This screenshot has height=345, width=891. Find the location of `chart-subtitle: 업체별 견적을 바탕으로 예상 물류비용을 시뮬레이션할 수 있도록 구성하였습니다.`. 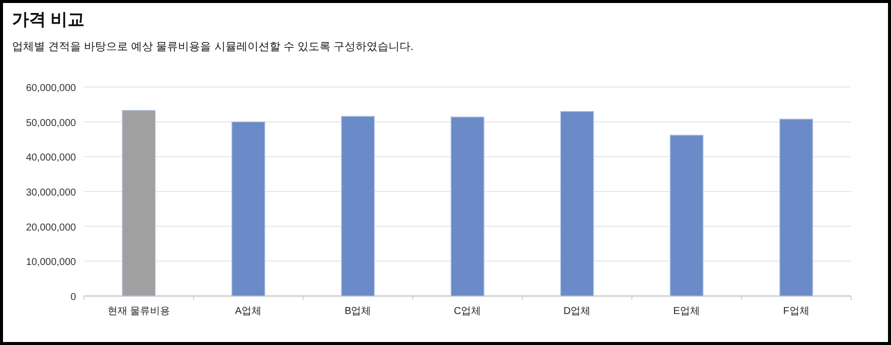

chart-subtitle: 업체별 견적을 바탕으로 예상 물류비용을 시뮬레이션할 수 있도록 구성하였습니다. is located at coordinates (213, 47).